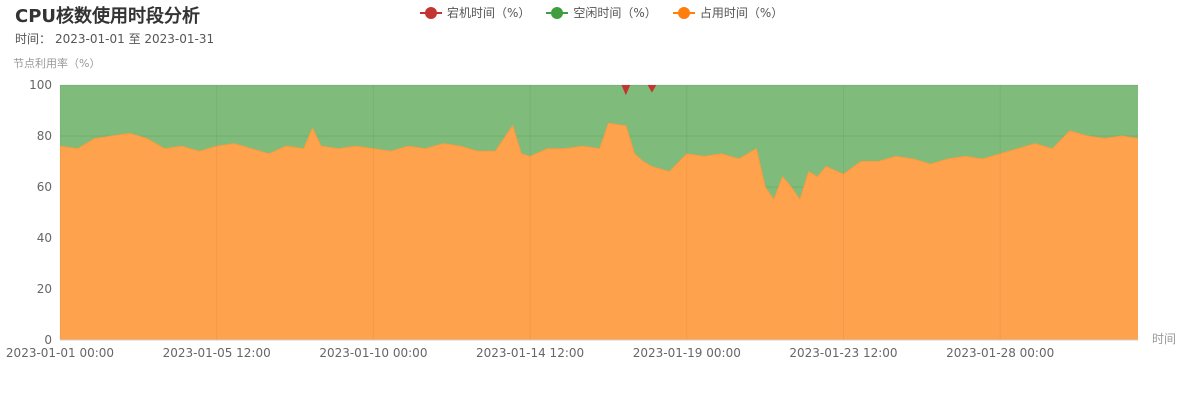  Describe the element at coordinates (57, 63) in the screenshot. I see `y-axis-label: 节点利用率（%）` at that location.